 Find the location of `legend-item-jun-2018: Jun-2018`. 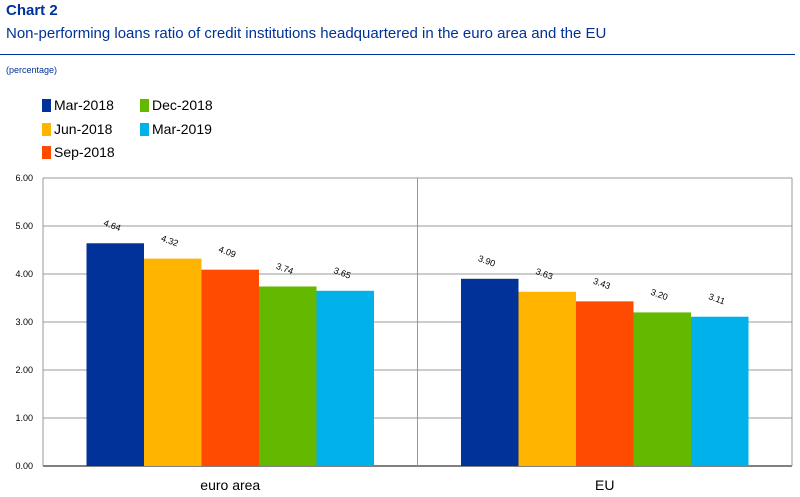

legend-item-jun-2018: Jun-2018 is located at coordinates (77, 129).